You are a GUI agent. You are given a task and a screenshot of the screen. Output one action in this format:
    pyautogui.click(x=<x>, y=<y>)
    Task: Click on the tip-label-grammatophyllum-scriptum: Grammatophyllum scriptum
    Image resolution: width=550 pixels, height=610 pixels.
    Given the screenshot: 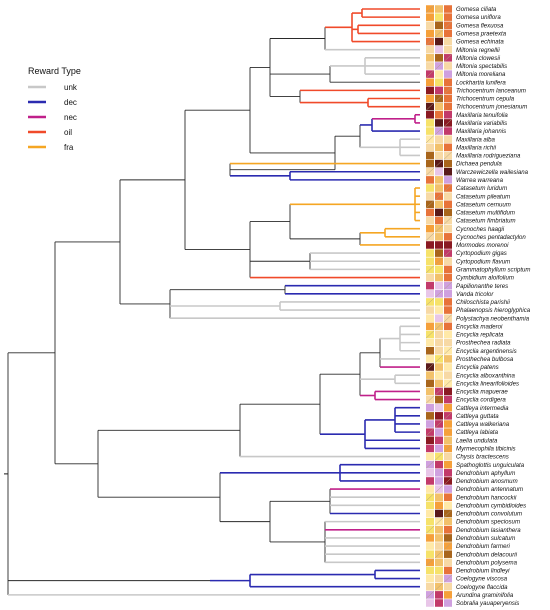 What is the action you would take?
    pyautogui.click(x=493, y=269)
    